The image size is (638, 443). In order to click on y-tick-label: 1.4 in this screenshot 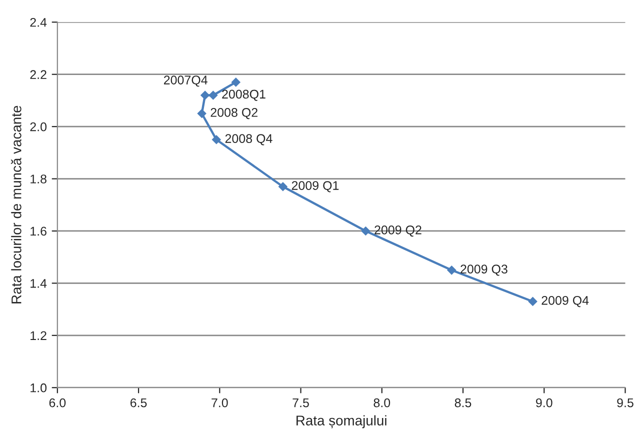, I will do `click(38, 283)`.